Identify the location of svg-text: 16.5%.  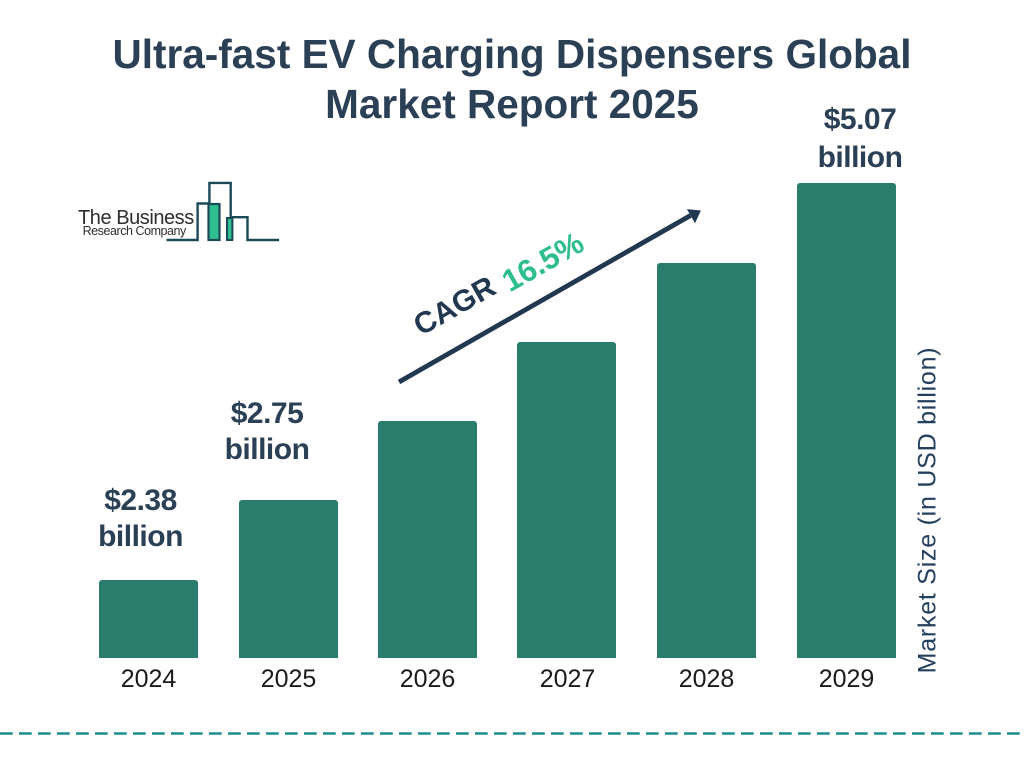
(543, 262).